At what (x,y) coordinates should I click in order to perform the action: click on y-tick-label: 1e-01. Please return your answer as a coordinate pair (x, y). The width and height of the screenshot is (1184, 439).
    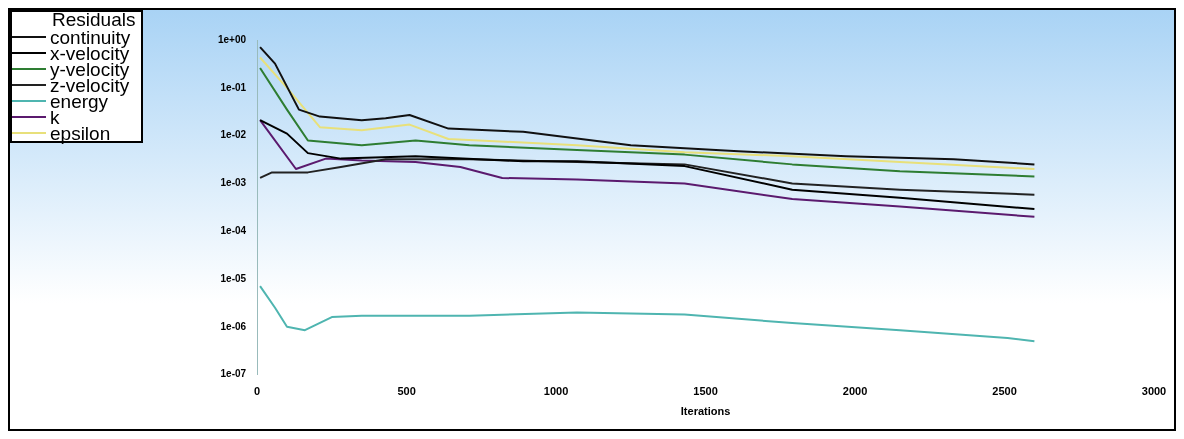
    Looking at the image, I should click on (233, 87).